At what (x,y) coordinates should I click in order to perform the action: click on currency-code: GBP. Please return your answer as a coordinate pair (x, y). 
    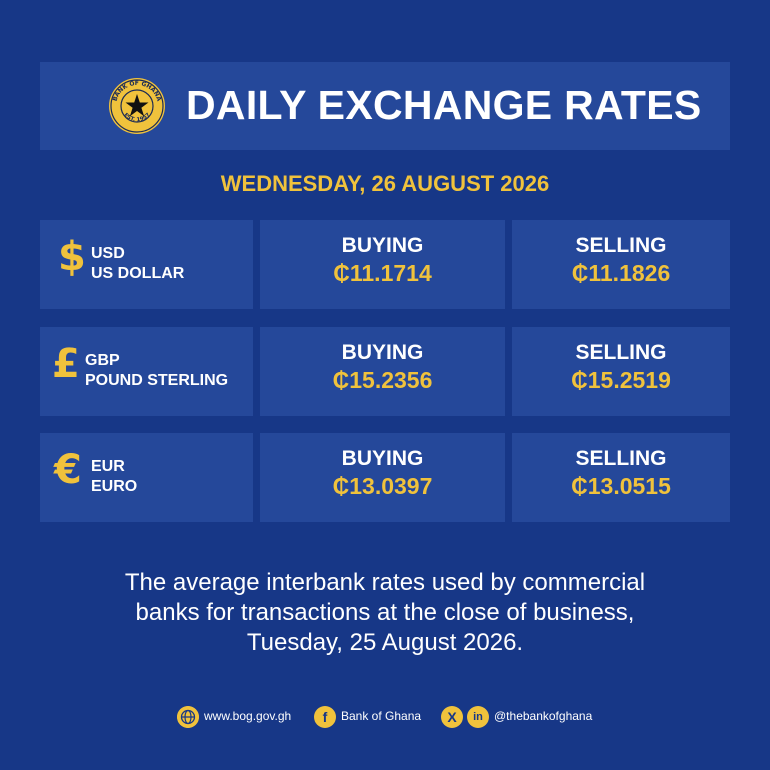
    Looking at the image, I should click on (102, 360).